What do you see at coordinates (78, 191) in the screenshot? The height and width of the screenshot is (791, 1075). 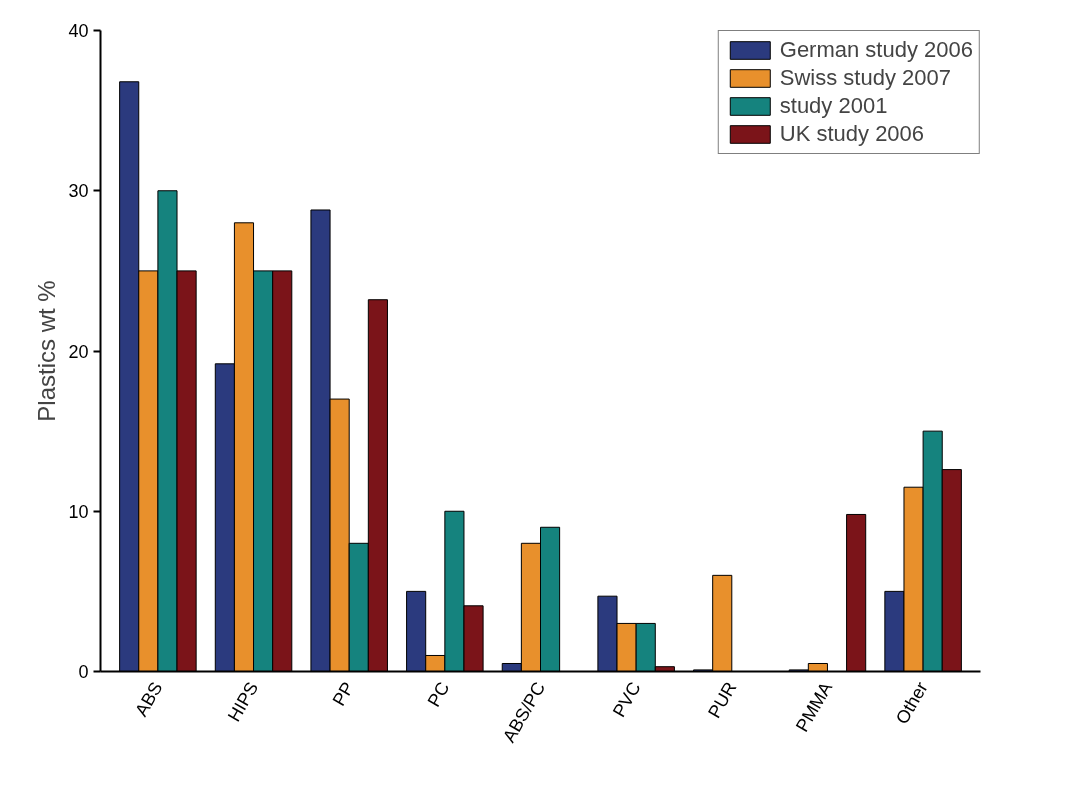 I see `y-tick-label: 30` at bounding box center [78, 191].